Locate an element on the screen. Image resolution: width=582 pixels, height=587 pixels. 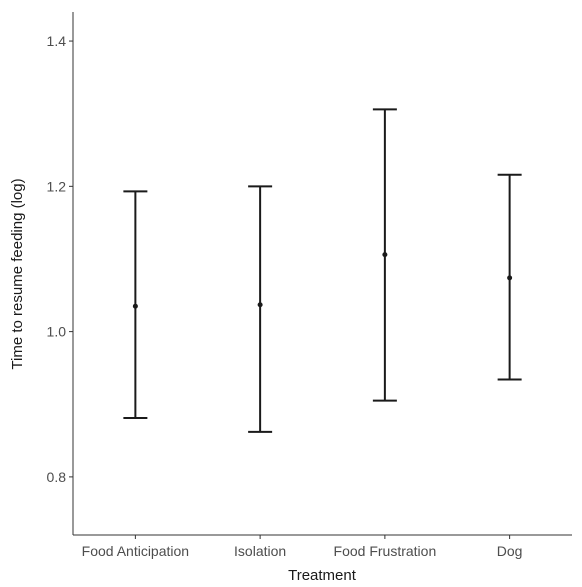
y-tick-label: 1.2 is located at coordinates (57, 186).